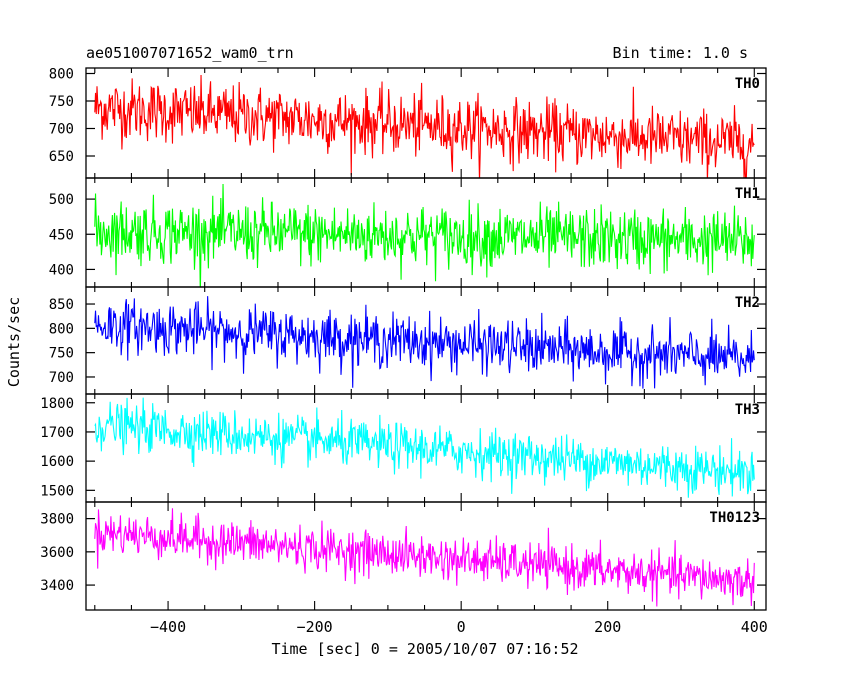  I want to click on x-axis-label: Time [sec] 0 = 2005/10/07 07:16:52, so click(425, 649).